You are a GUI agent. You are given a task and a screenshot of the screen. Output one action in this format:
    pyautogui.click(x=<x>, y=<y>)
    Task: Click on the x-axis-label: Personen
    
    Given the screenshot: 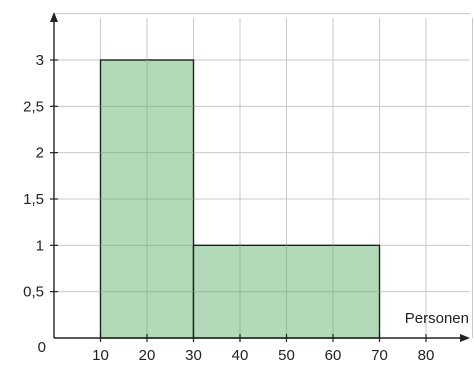 What is the action you would take?
    pyautogui.click(x=437, y=318)
    